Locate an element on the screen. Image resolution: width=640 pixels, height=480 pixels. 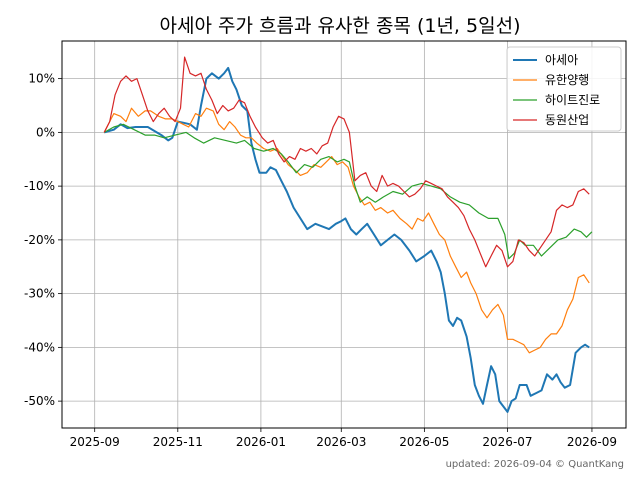
x-tick-label: 2026-05 is located at coordinates (424, 442).